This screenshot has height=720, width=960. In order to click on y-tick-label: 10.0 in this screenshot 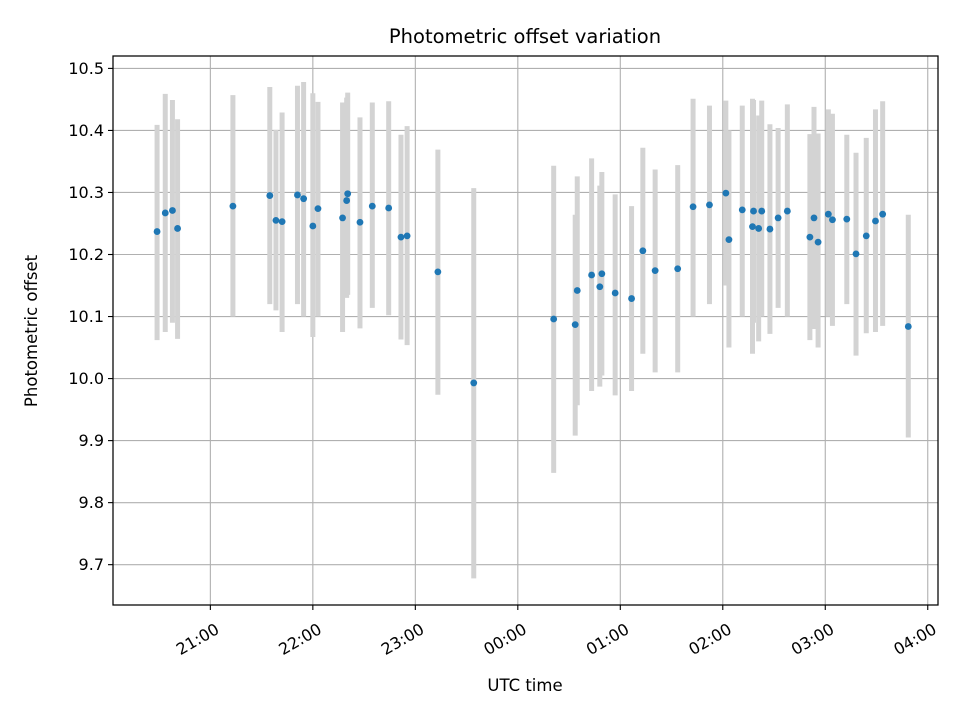, I will do `click(86, 378)`.